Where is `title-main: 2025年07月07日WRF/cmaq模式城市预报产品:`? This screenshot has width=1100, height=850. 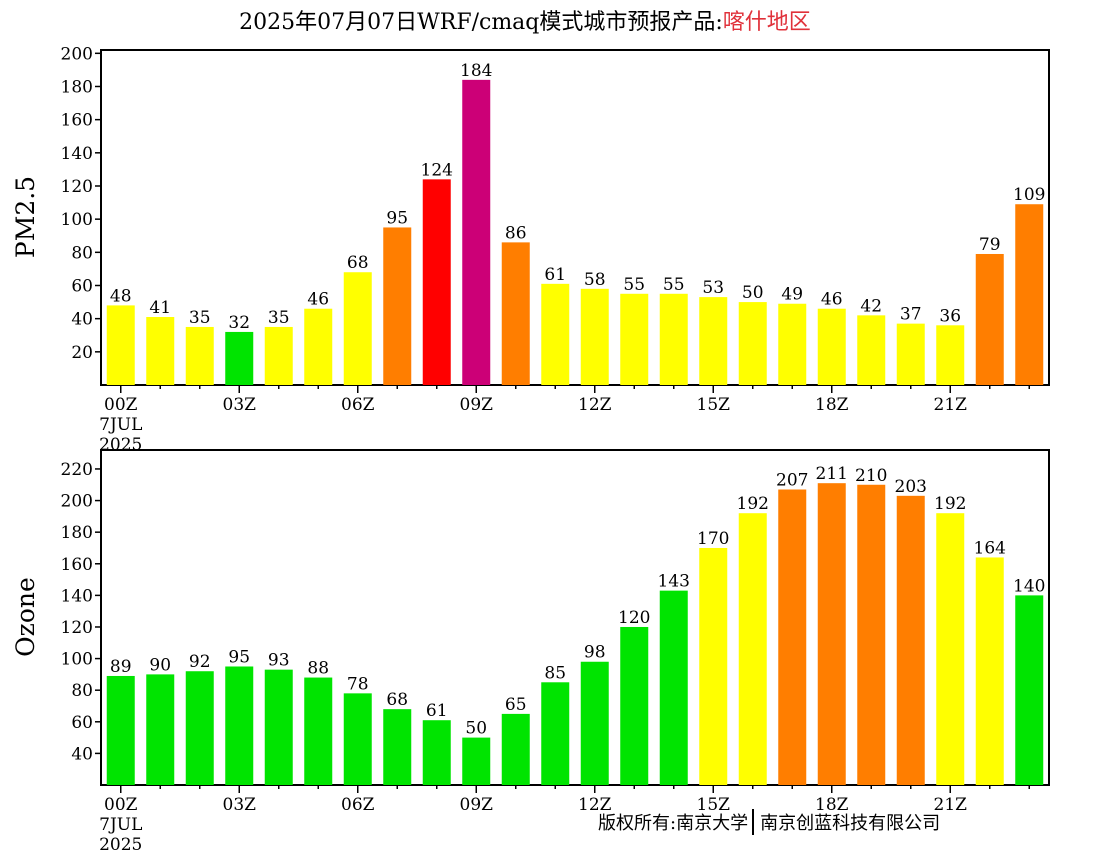
title-main: 2025年07月07日WRF/cmaq模式城市预报产品: is located at coordinates (481, 22).